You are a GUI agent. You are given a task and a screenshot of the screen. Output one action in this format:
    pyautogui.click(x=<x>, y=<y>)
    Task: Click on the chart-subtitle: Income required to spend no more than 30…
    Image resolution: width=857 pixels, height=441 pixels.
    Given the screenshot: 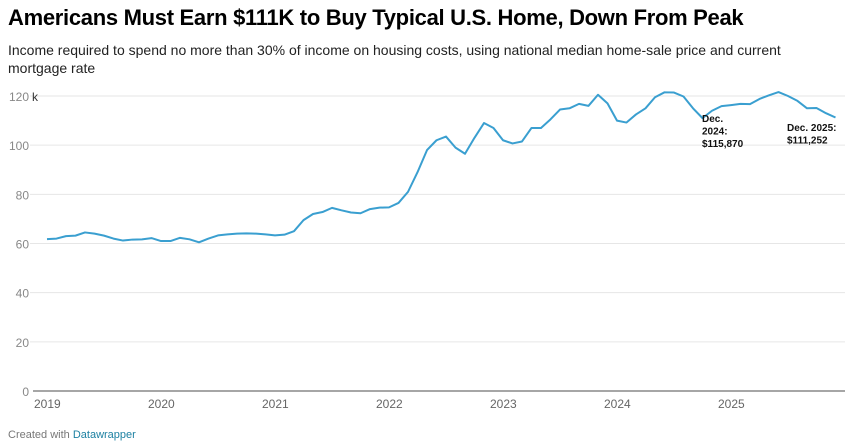 What is the action you would take?
    pyautogui.click(x=394, y=59)
    